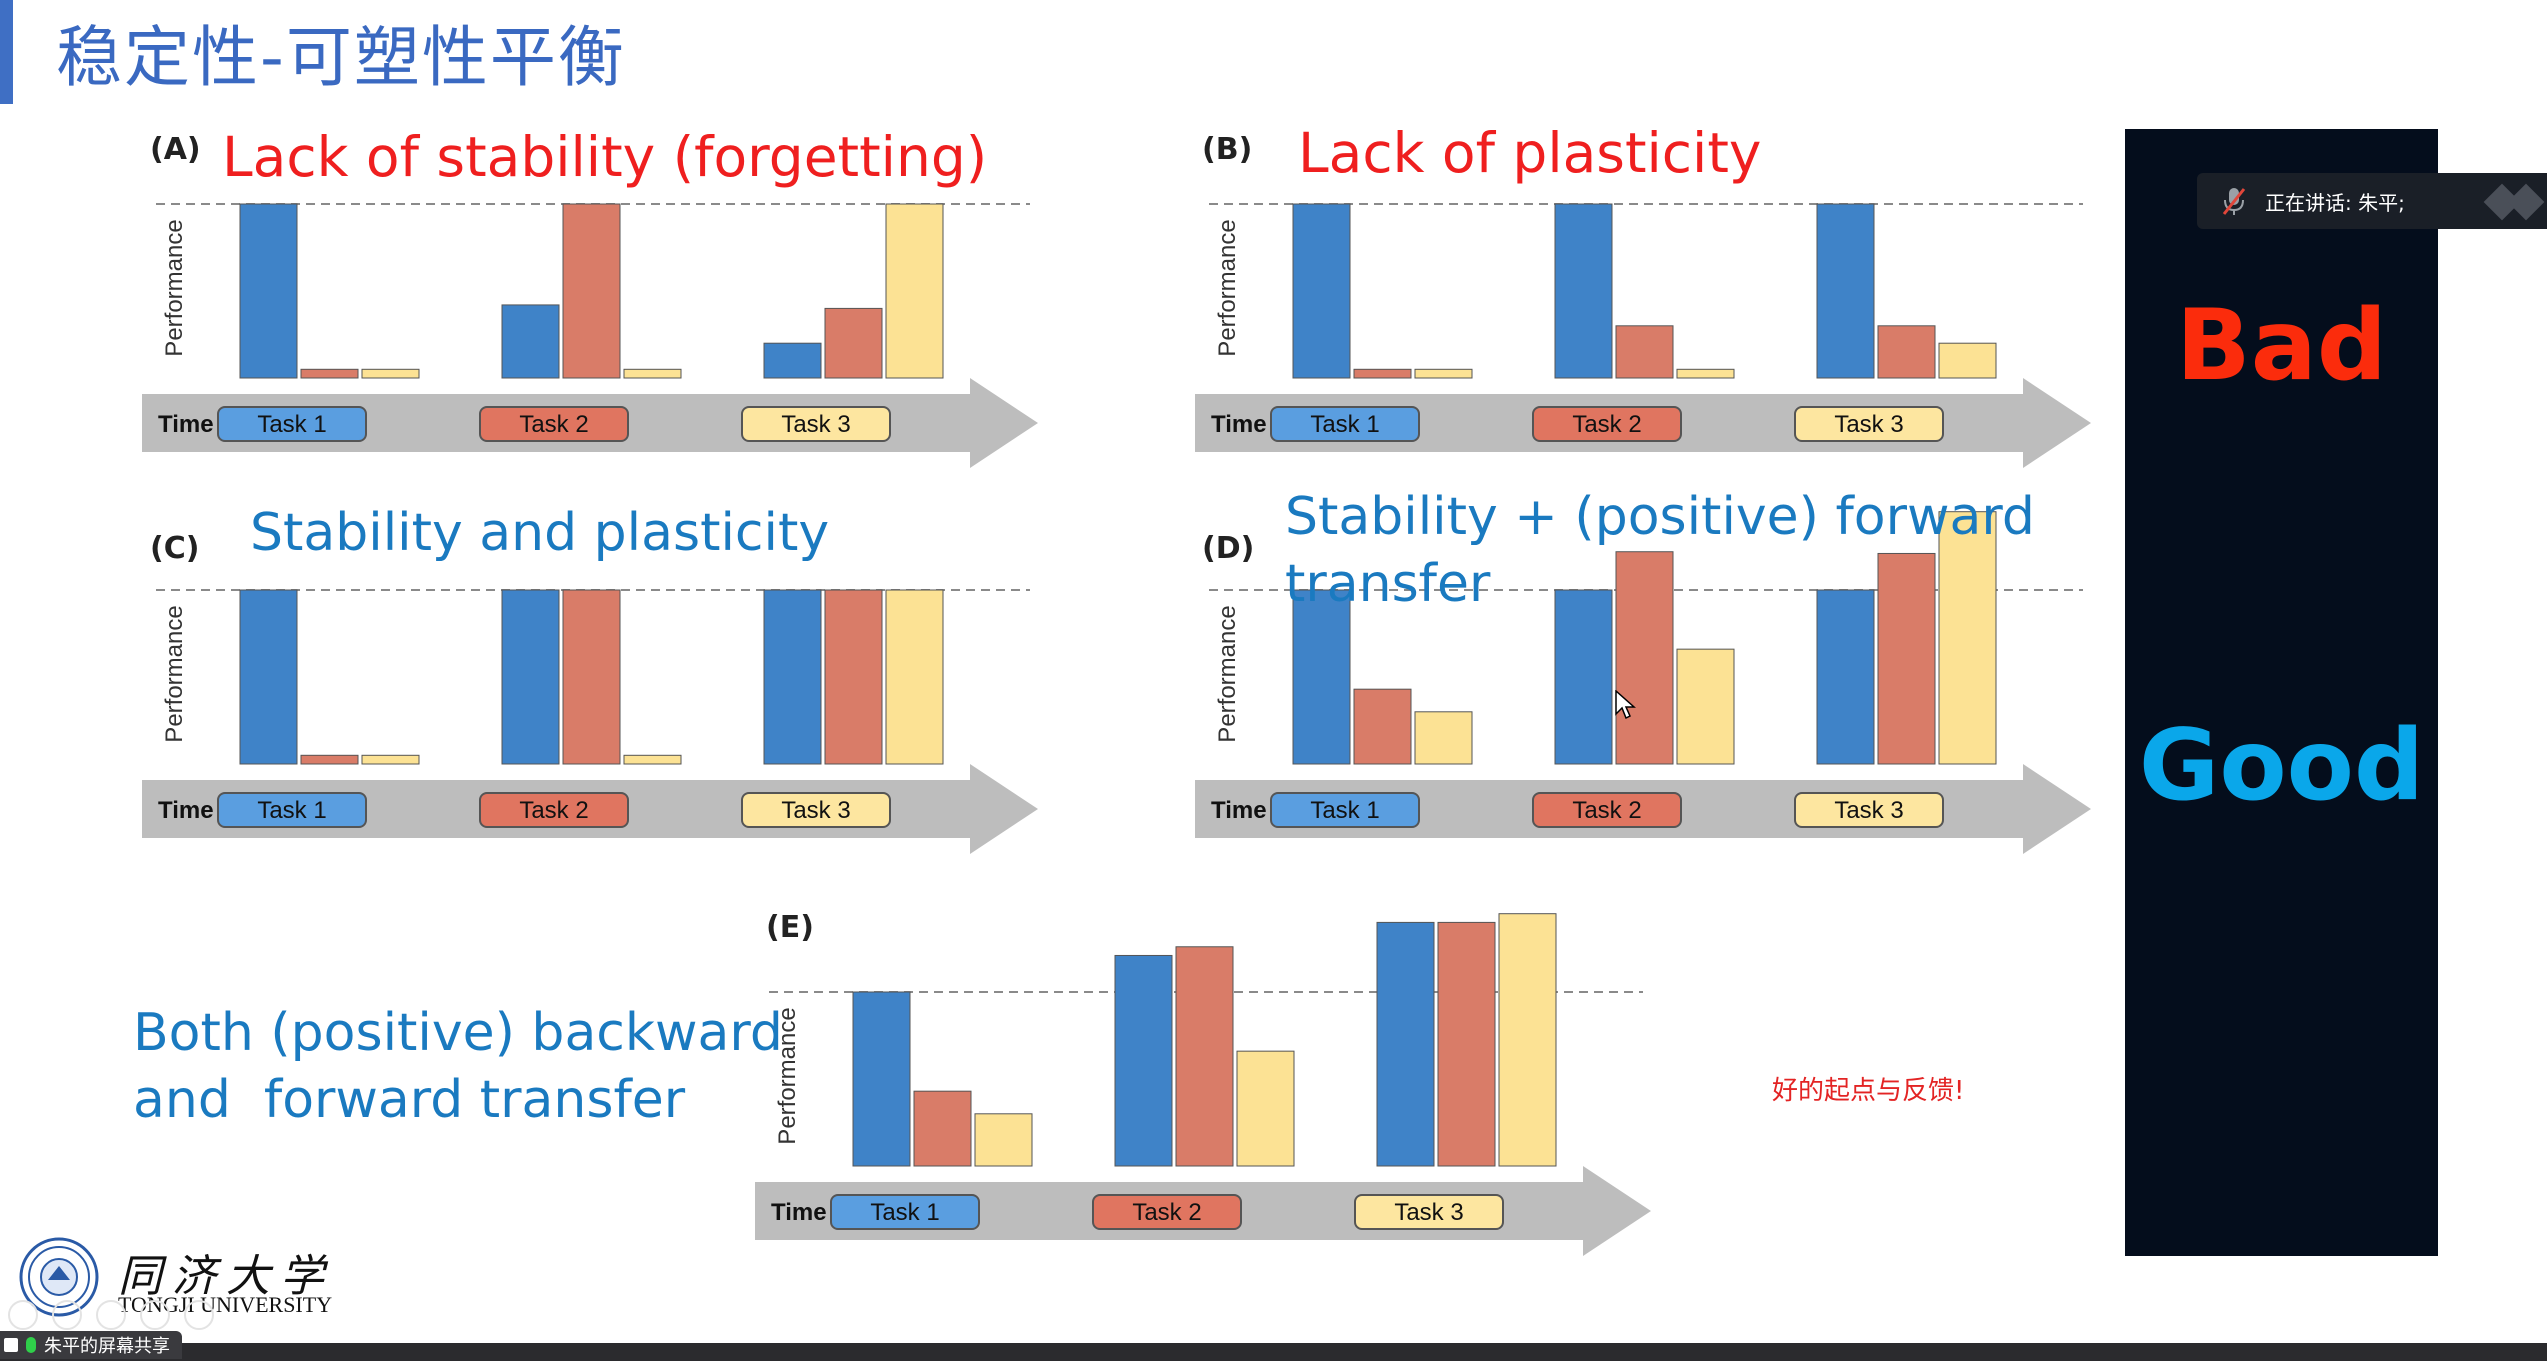  Describe the element at coordinates (31, 1345) in the screenshot. I see `mic-active-icon` at that location.